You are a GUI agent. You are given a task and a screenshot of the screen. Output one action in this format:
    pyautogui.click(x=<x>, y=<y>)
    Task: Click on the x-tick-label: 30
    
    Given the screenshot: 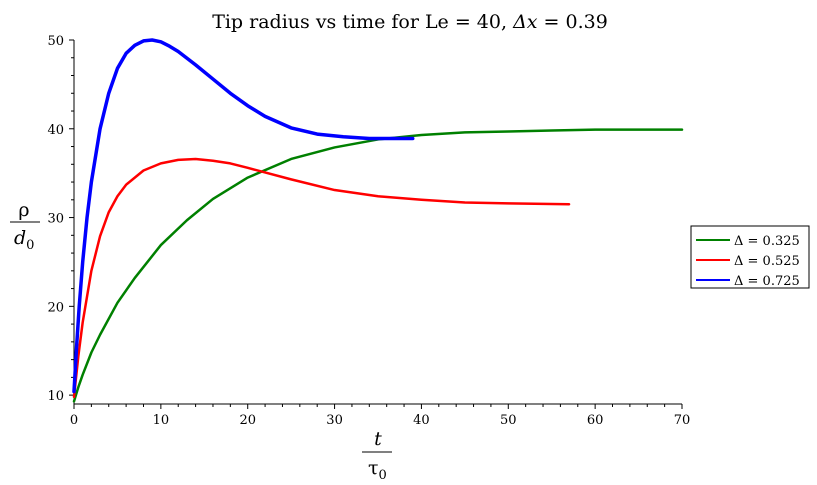 What is the action you would take?
    pyautogui.click(x=334, y=420)
    